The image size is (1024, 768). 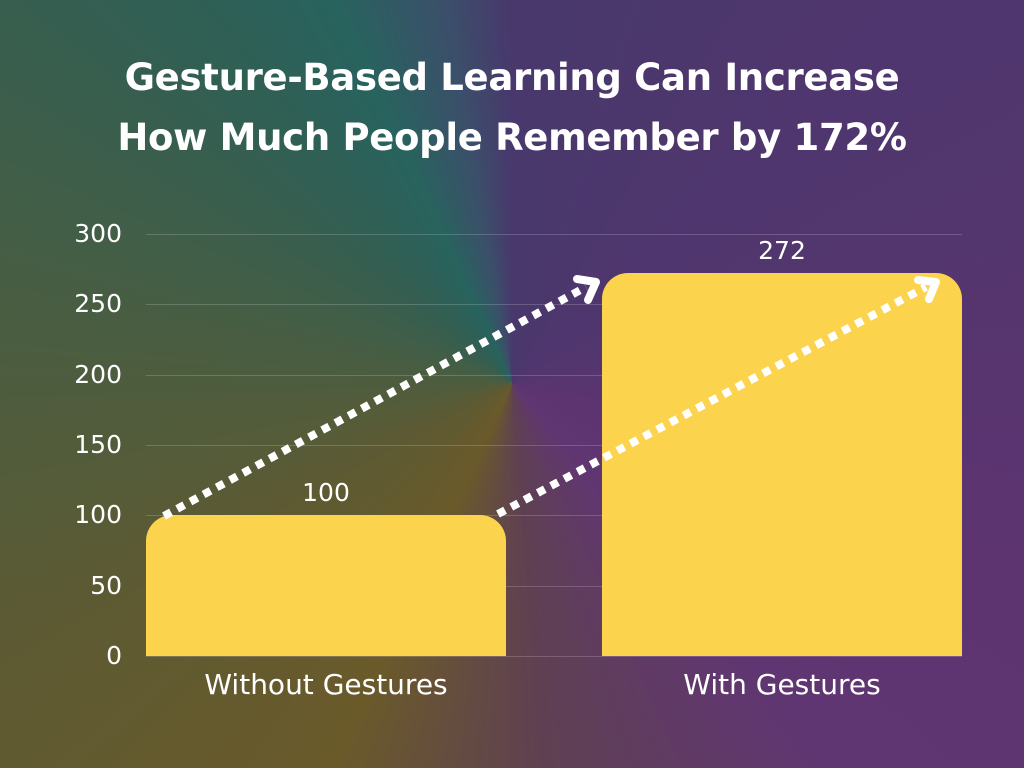 I want to click on y-tick-250: 250, so click(x=98, y=303).